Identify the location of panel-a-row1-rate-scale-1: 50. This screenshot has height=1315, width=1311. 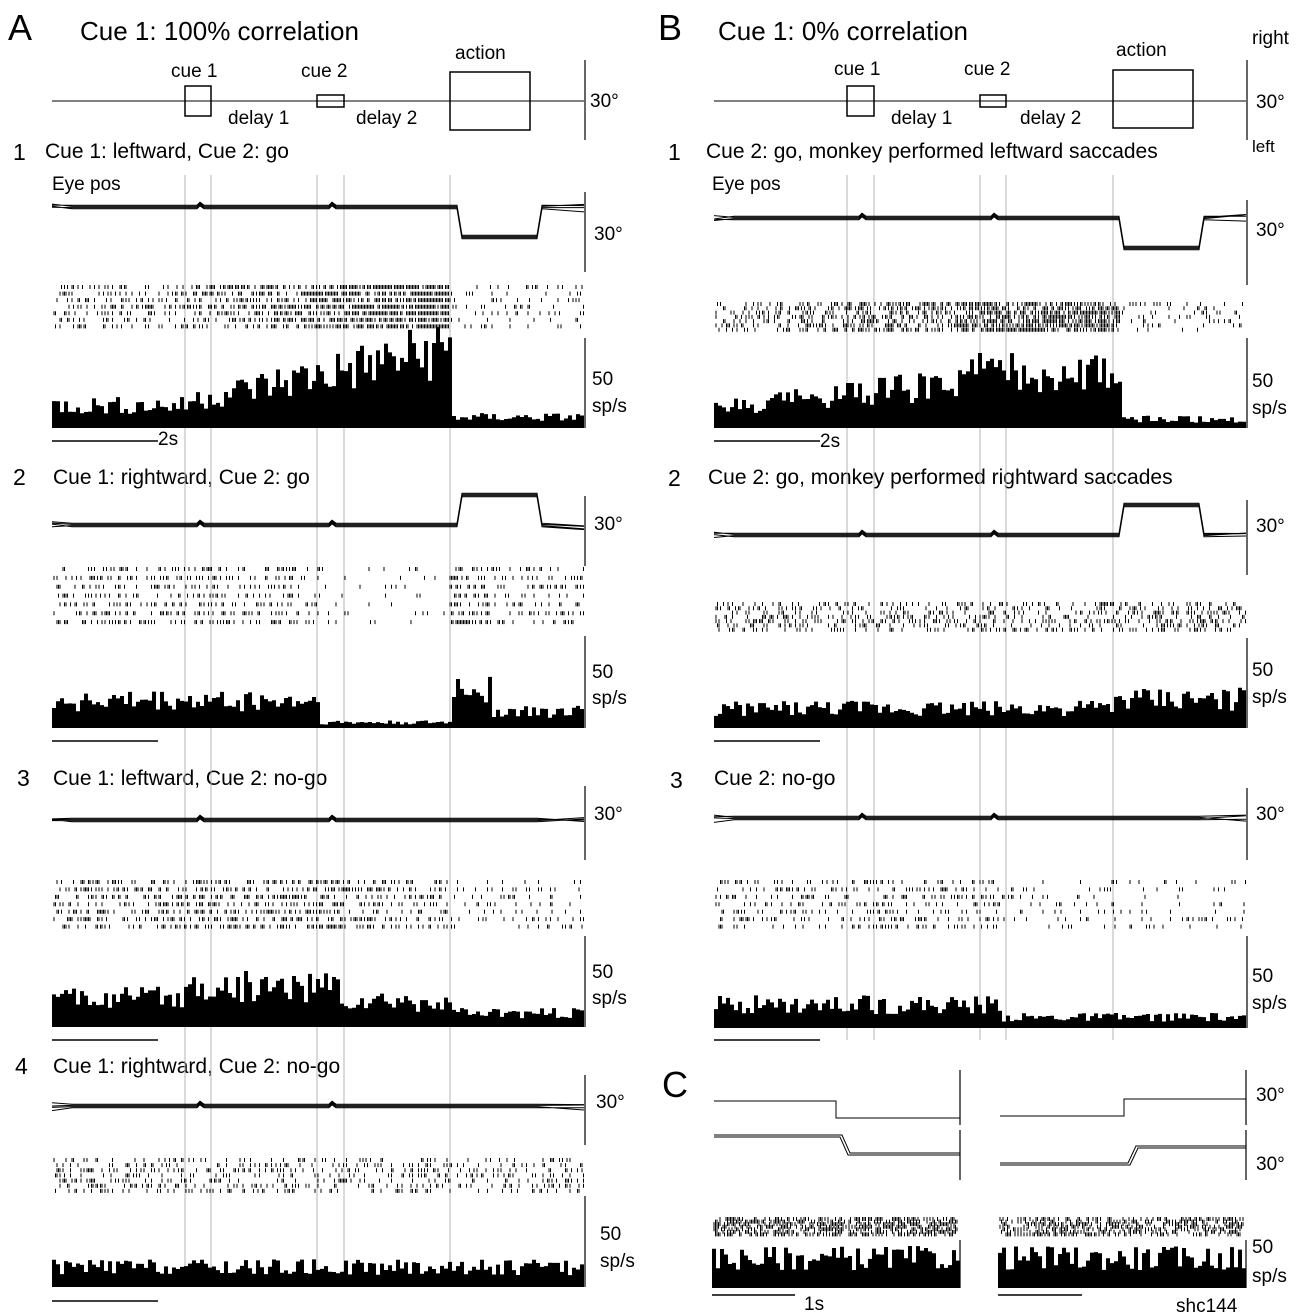
(602, 379).